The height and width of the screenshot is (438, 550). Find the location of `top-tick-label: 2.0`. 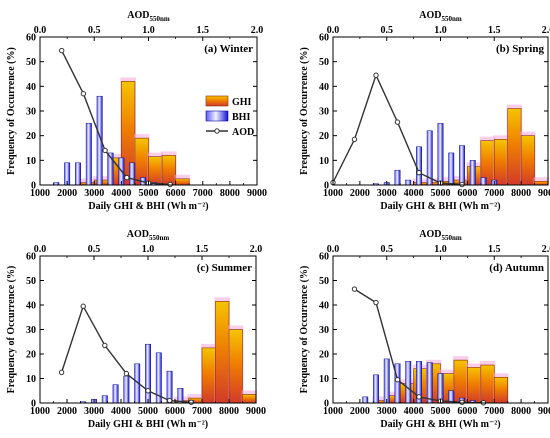

top-tick-label: 2.0 is located at coordinates (546, 249).